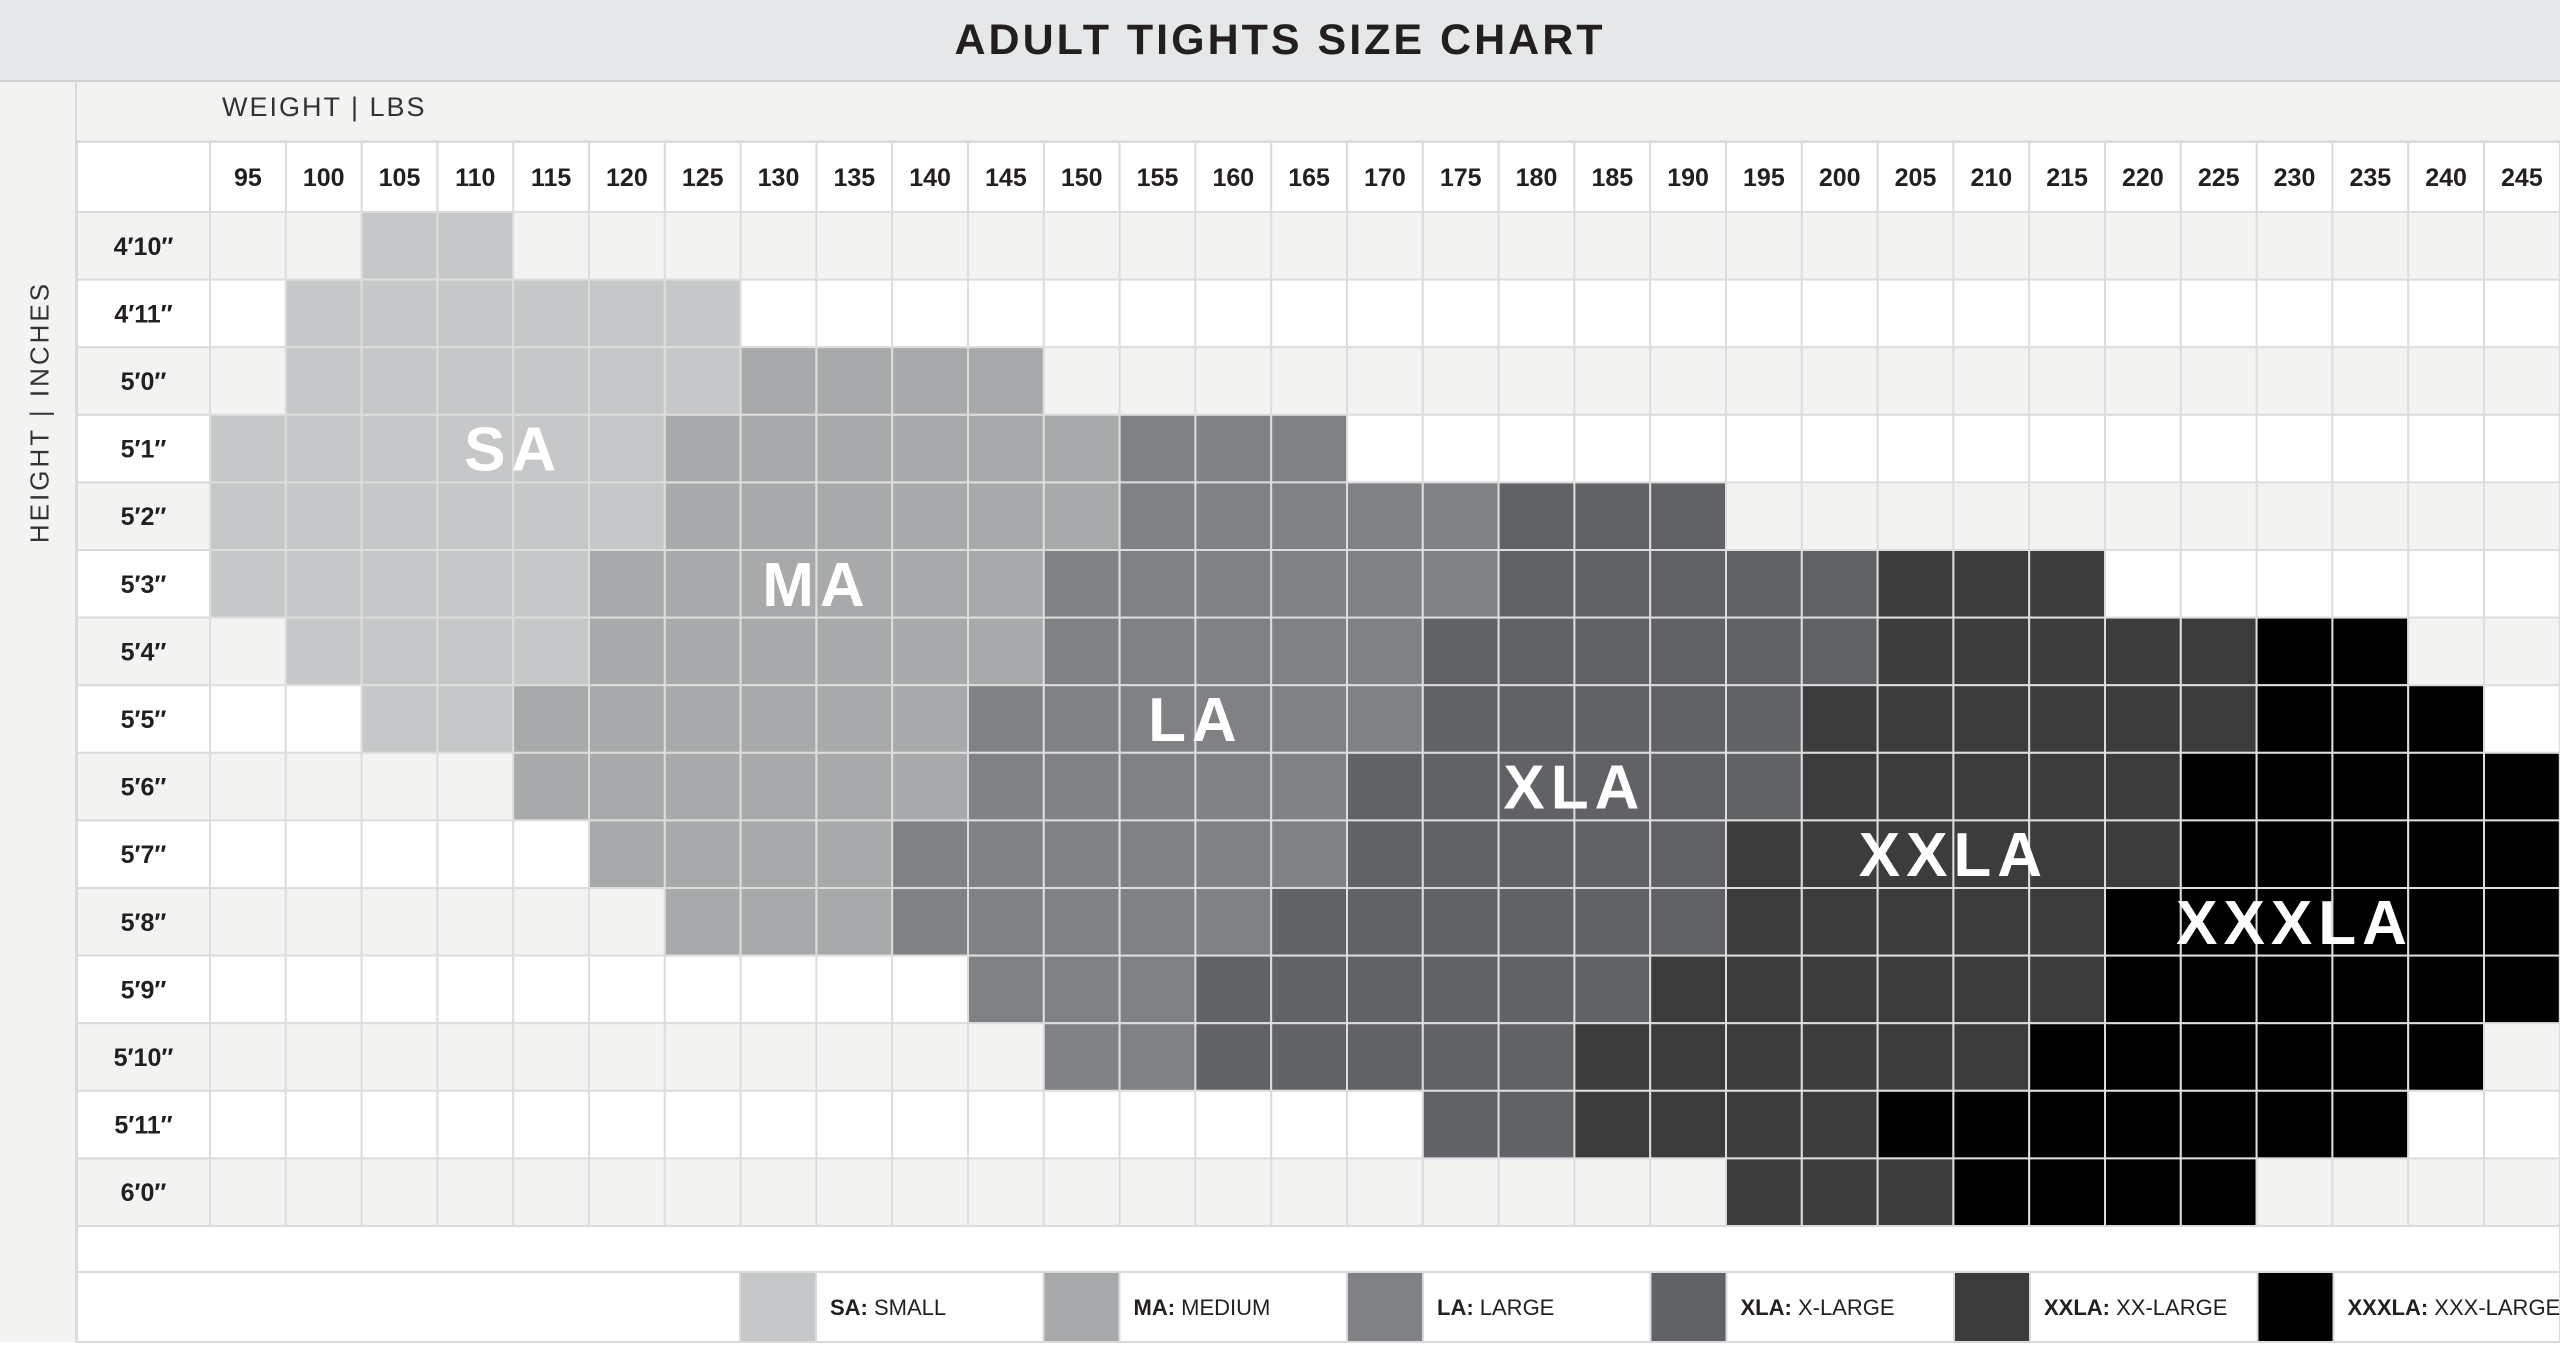 The width and height of the screenshot is (2560, 1359). Describe the element at coordinates (551, 178) in the screenshot. I see `weight-tick-115: 115` at that location.